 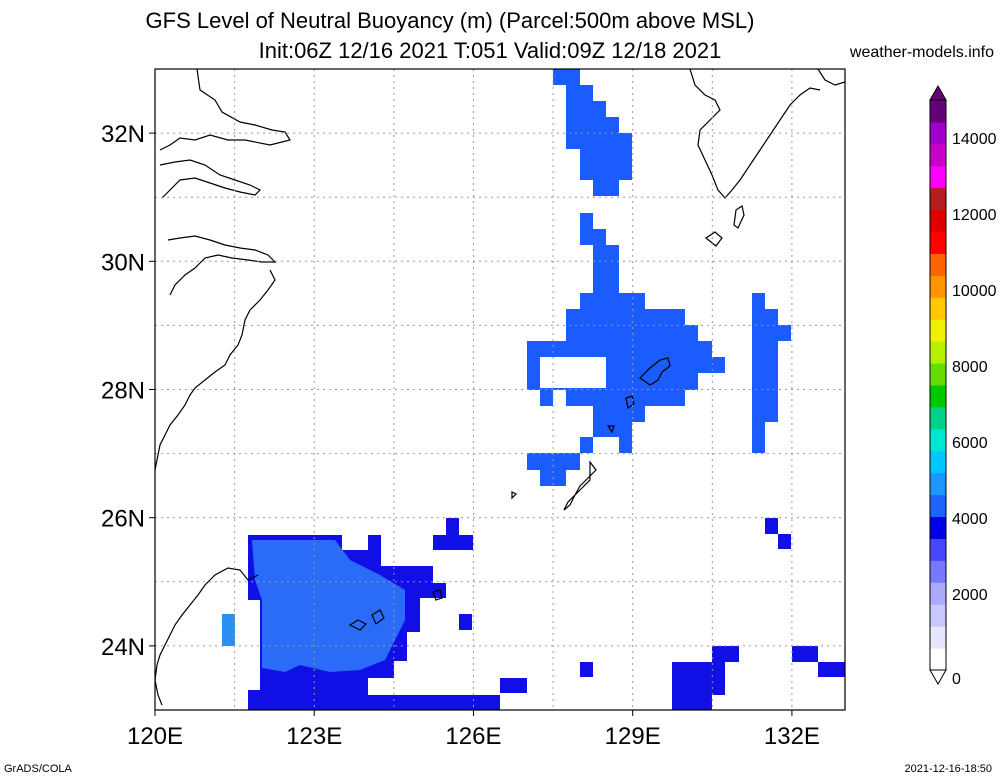 What do you see at coordinates (222, 265) in the screenshot?
I see `coast-hangzhou-bay` at bounding box center [222, 265].